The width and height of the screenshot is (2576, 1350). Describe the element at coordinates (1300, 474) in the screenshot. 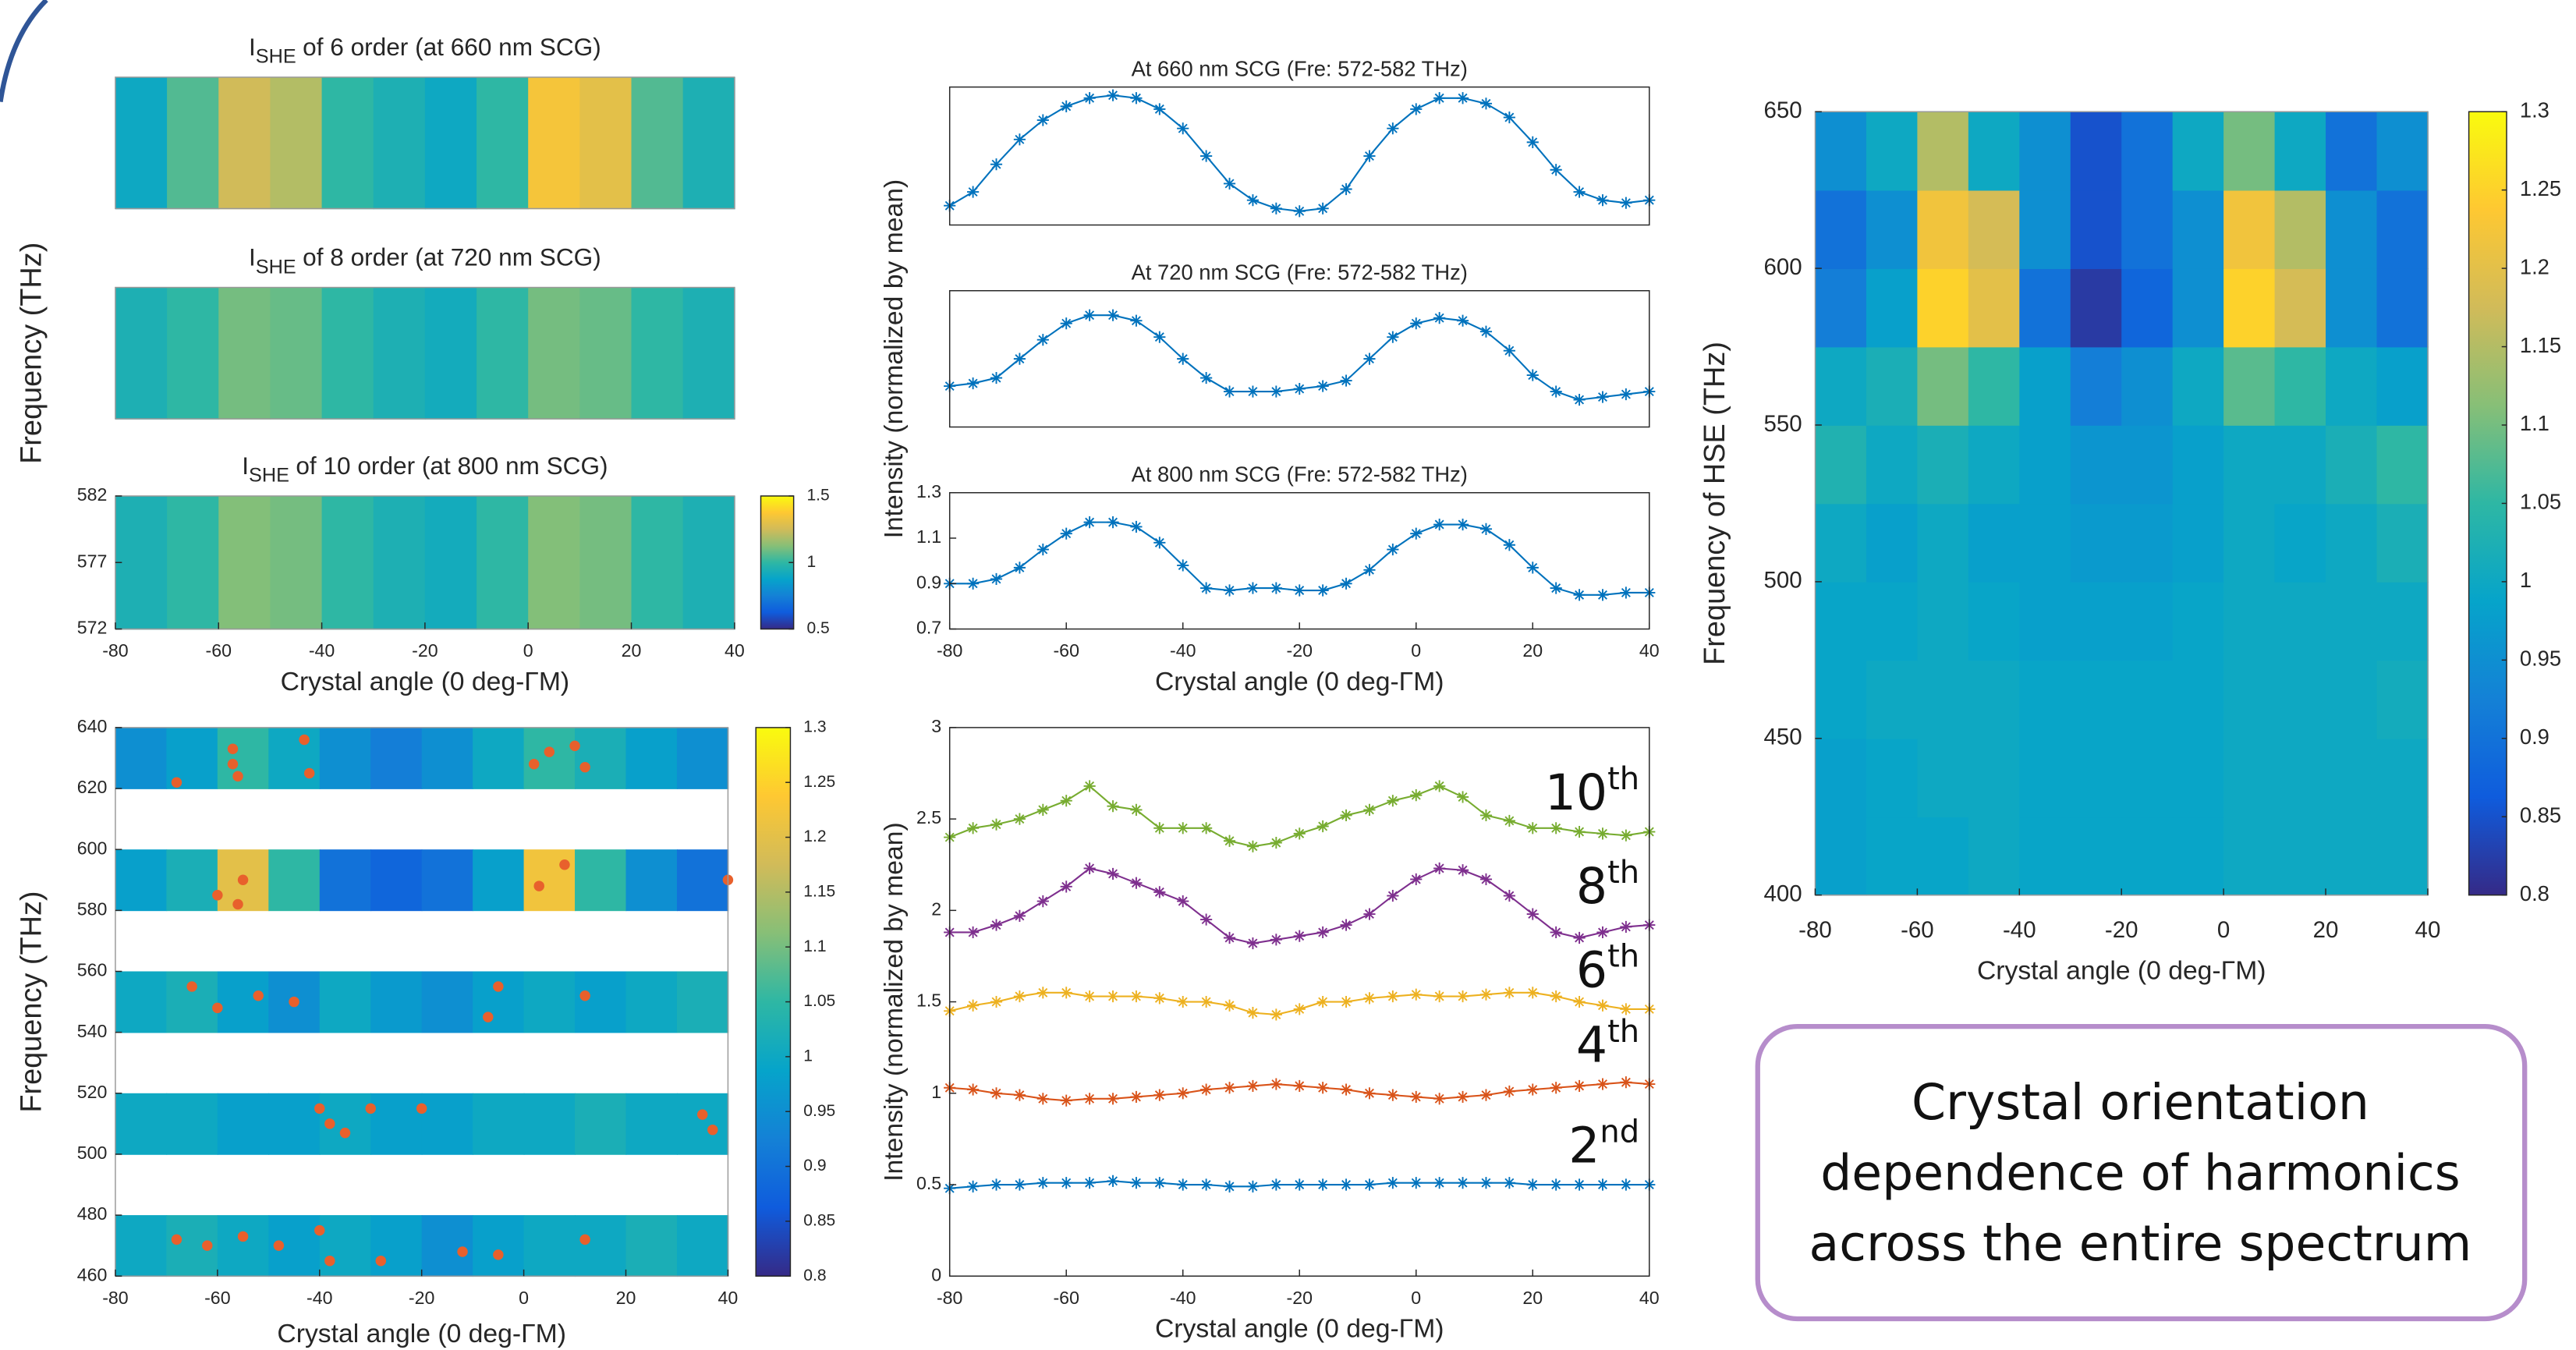

I see `title-main: At 800 nm SCG (Fre: 572-582 THz)` at that location.